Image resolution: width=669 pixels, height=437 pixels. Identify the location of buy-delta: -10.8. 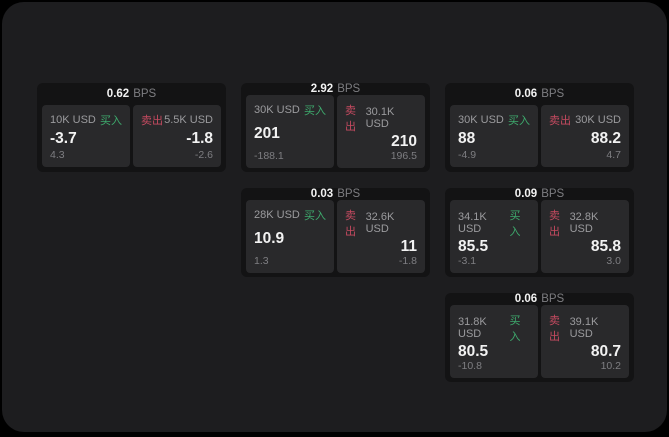
(470, 365).